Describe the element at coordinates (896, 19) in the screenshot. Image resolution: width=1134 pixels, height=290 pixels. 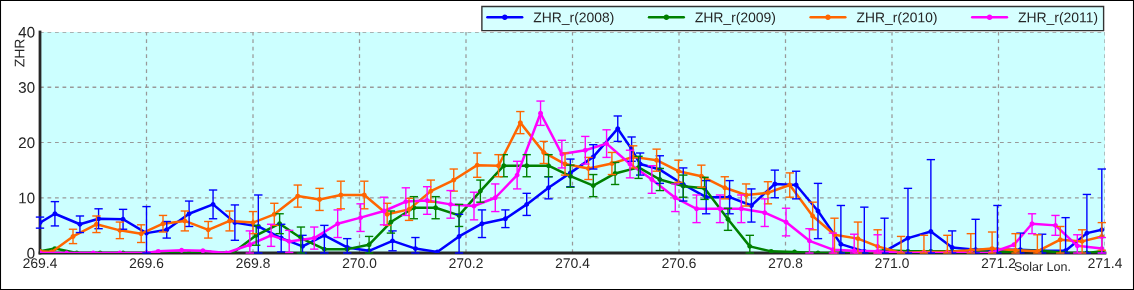
I see `legend-label: ZHR_r(2010)` at that location.